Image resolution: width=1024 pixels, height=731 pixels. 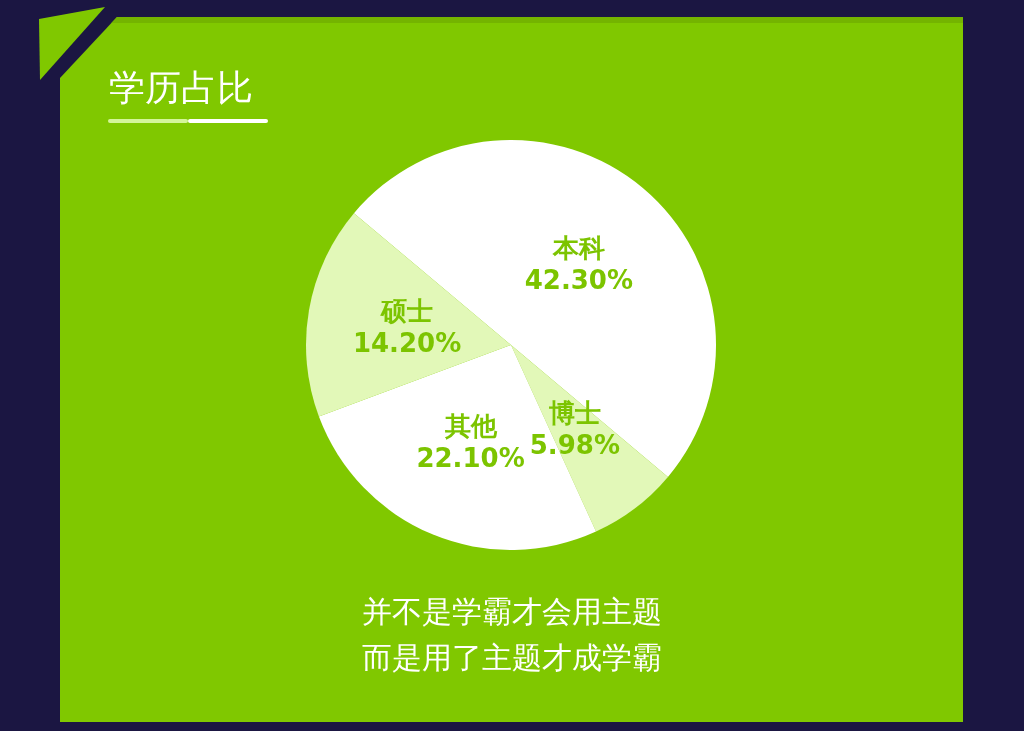 What do you see at coordinates (512, 657) in the screenshot?
I see `text: 而是用了主题才成学霸` at bounding box center [512, 657].